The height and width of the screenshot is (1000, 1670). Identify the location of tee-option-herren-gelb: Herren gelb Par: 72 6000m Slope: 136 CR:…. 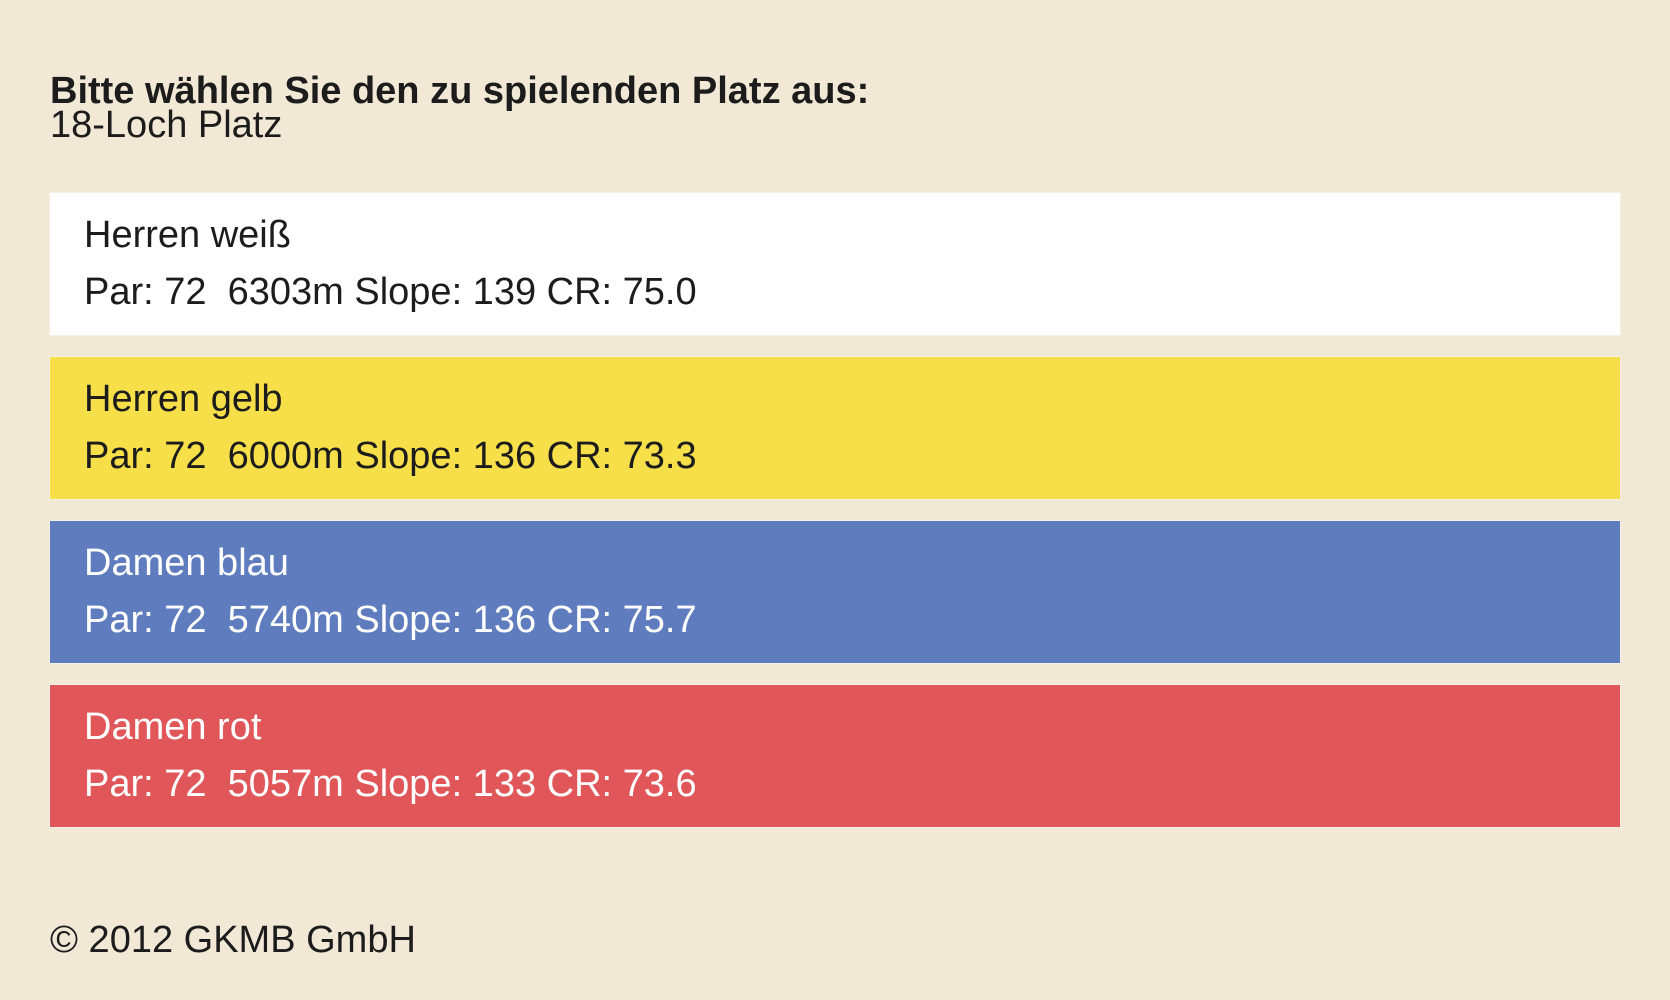
(835, 428).